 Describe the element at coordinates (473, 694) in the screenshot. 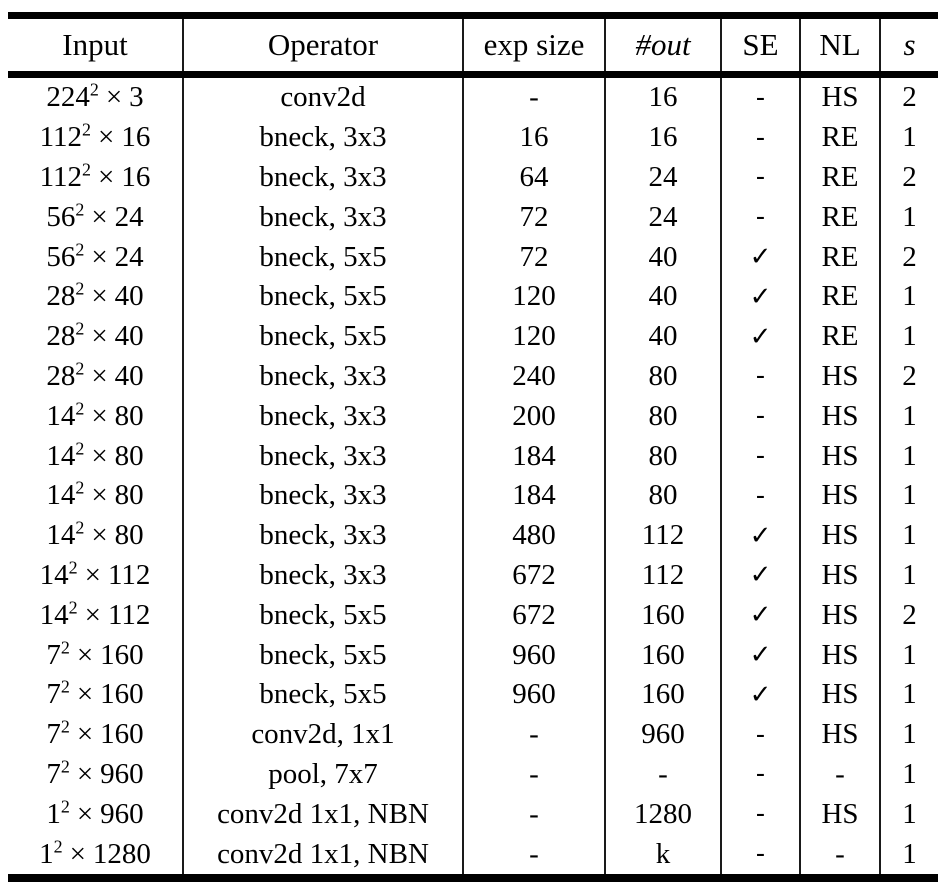

I see `table-row: 72 × 160 bneck, 5x5 960 160 ✓ HS 1` at that location.